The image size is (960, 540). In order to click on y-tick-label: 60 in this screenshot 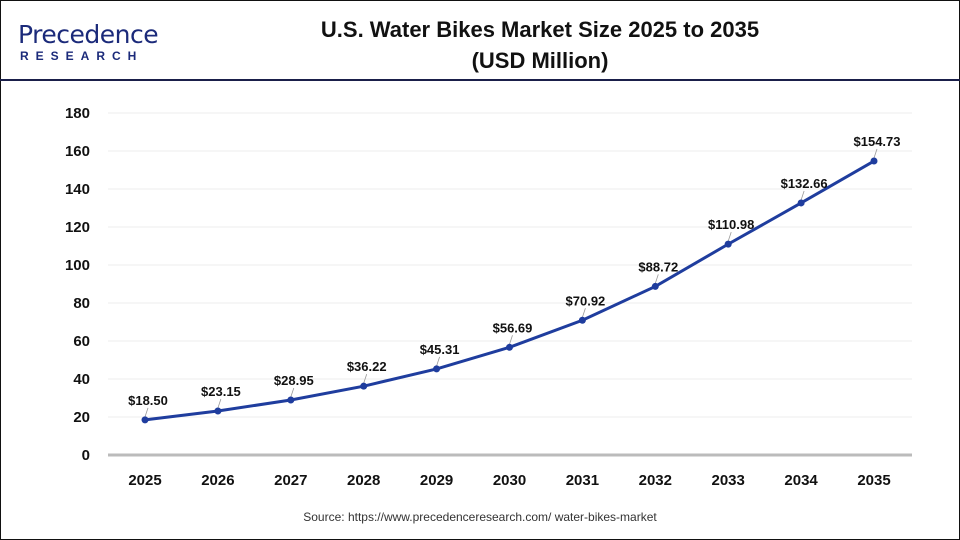, I will do `click(81, 341)`.